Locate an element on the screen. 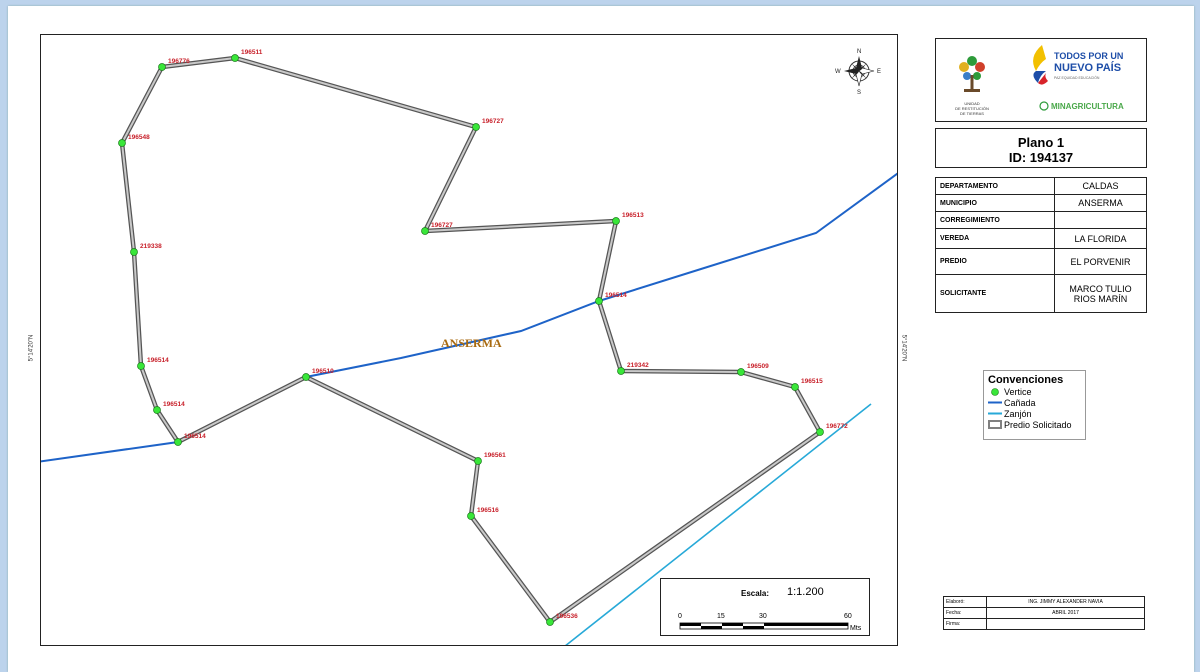 This screenshot has height=672, width=1200. vertex-label: 196511 is located at coordinates (252, 52).